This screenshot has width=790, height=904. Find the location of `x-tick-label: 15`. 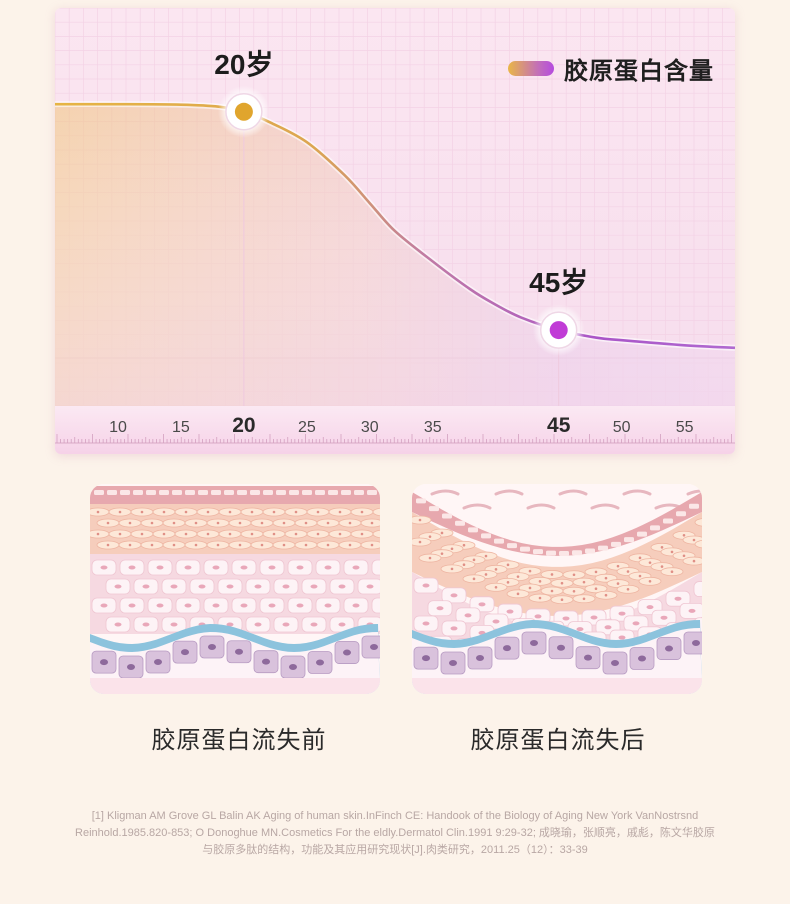

x-tick-label: 15 is located at coordinates (181, 427).